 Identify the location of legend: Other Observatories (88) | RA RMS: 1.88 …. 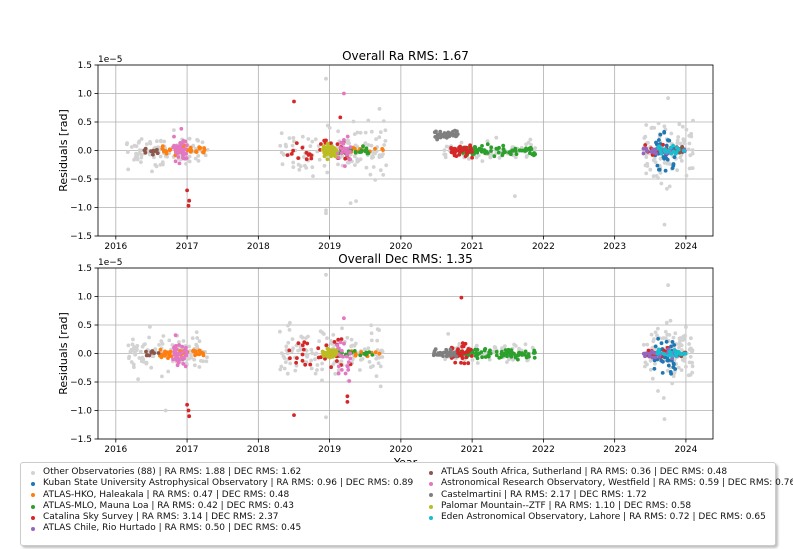
(406, 504).